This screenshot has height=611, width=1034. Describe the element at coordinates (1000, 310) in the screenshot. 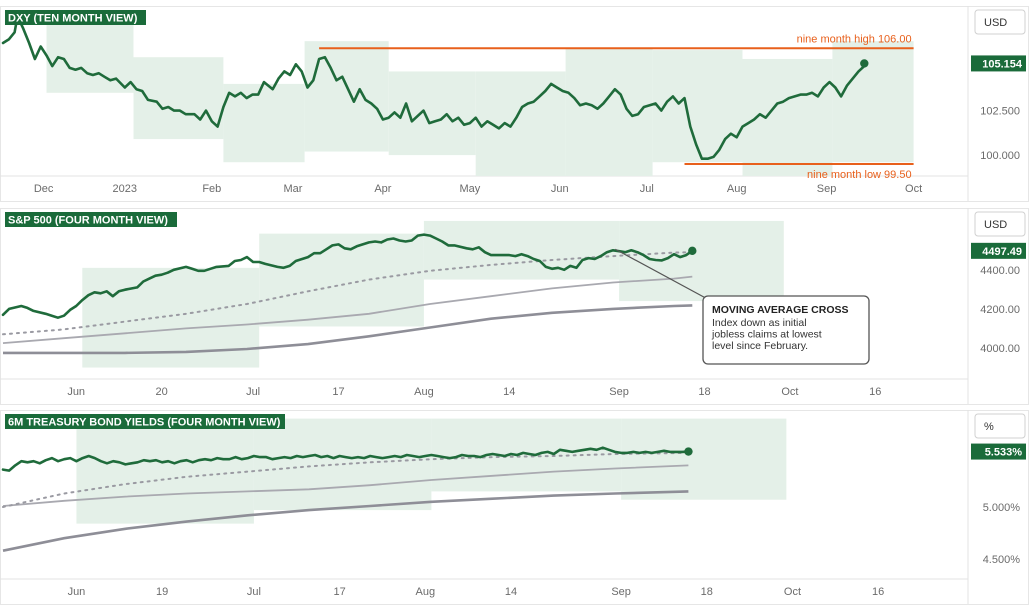

I see `y-tick-label: 4200.00` at that location.